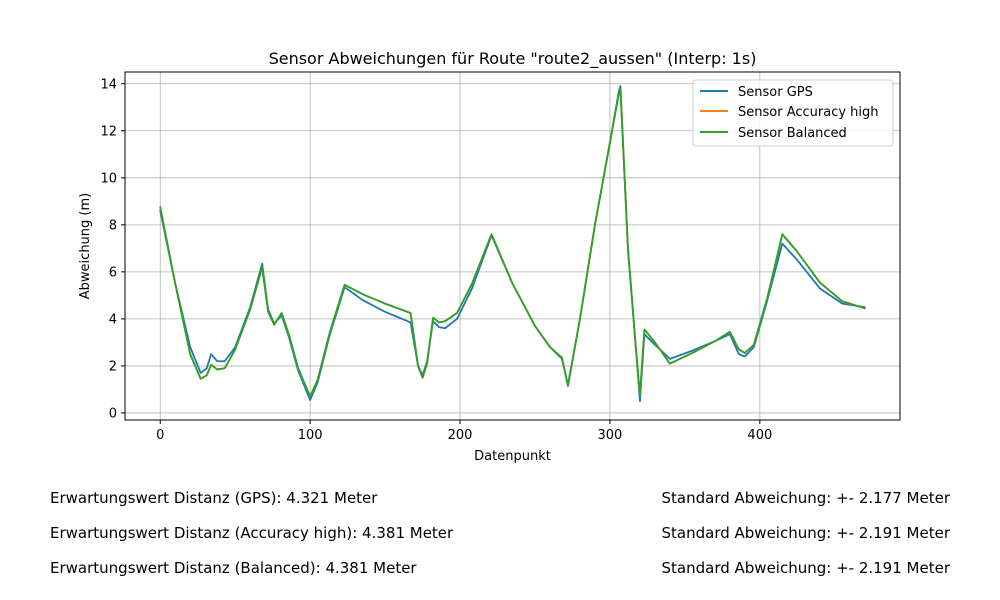 The width and height of the screenshot is (1000, 600). Describe the element at coordinates (113, 225) in the screenshot. I see `y-tick-label: 8` at that location.